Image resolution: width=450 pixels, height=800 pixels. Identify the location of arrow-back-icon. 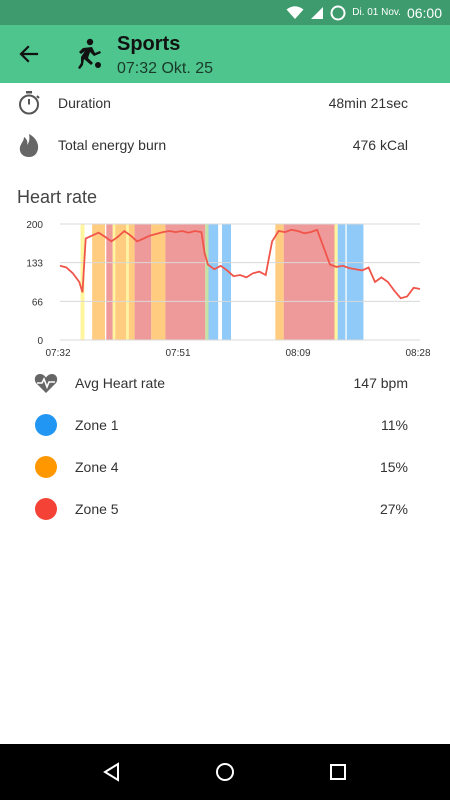
(29, 54).